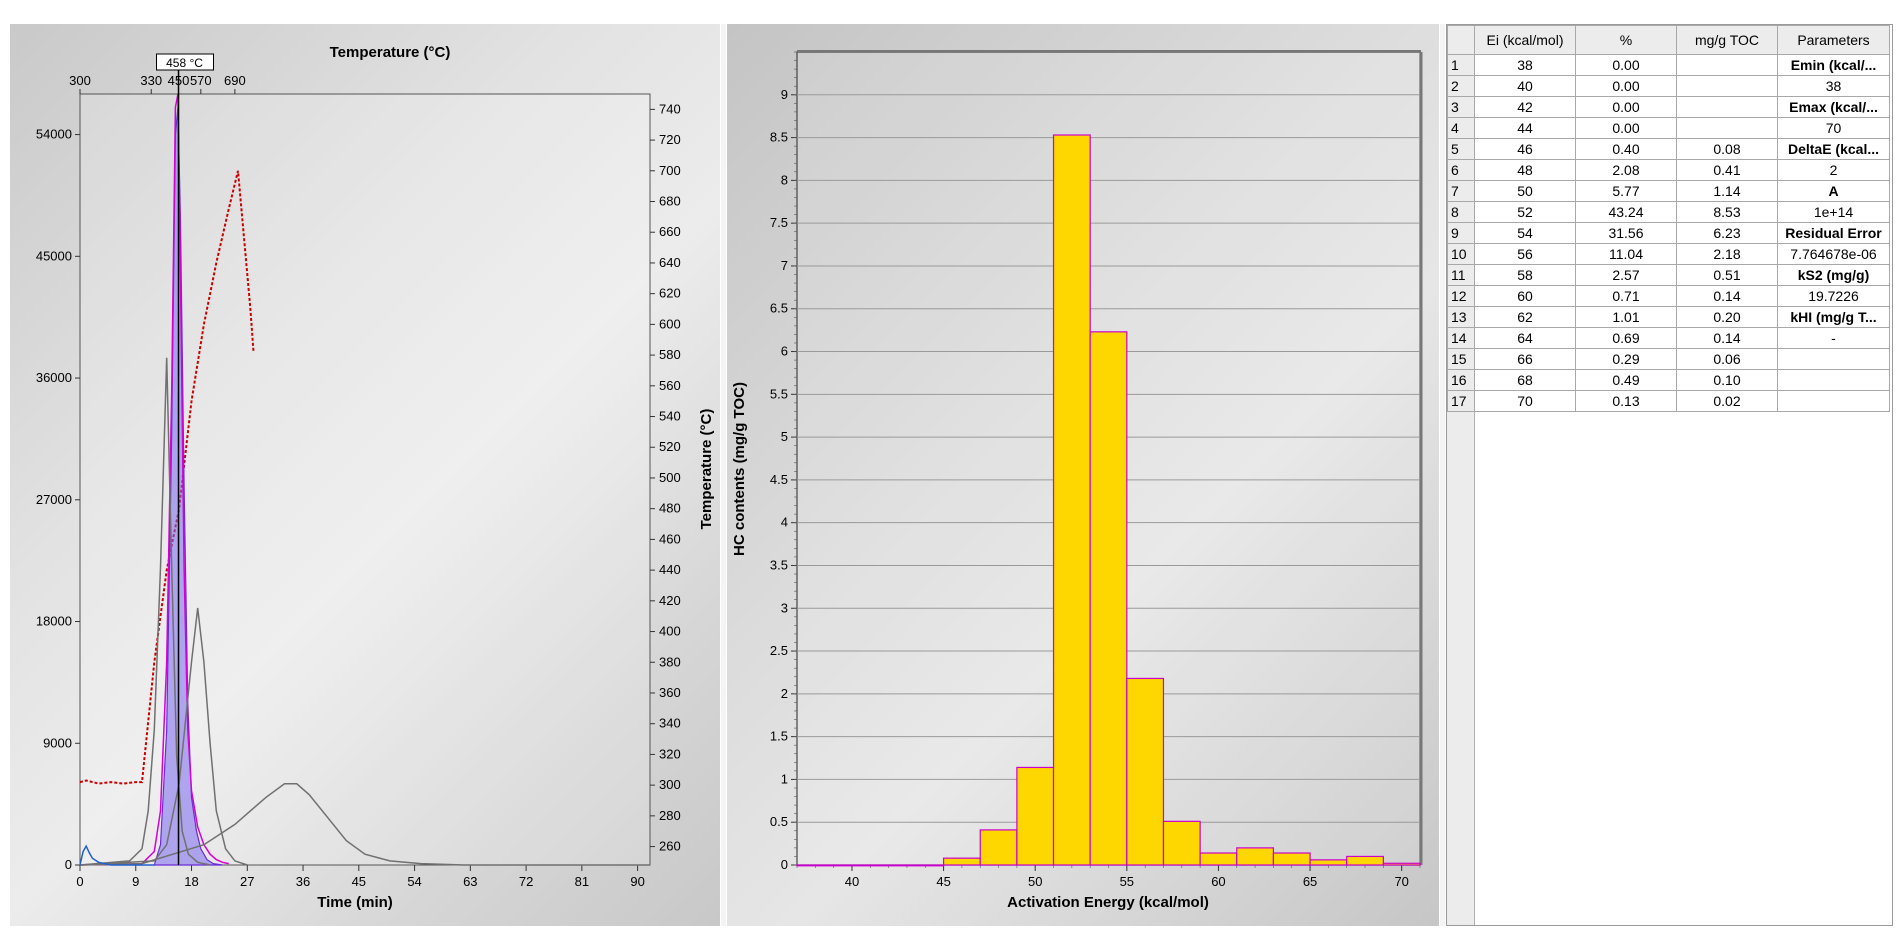 The width and height of the screenshot is (1899, 946). What do you see at coordinates (1833, 170) in the screenshot?
I see `parameter-cell: 2` at bounding box center [1833, 170].